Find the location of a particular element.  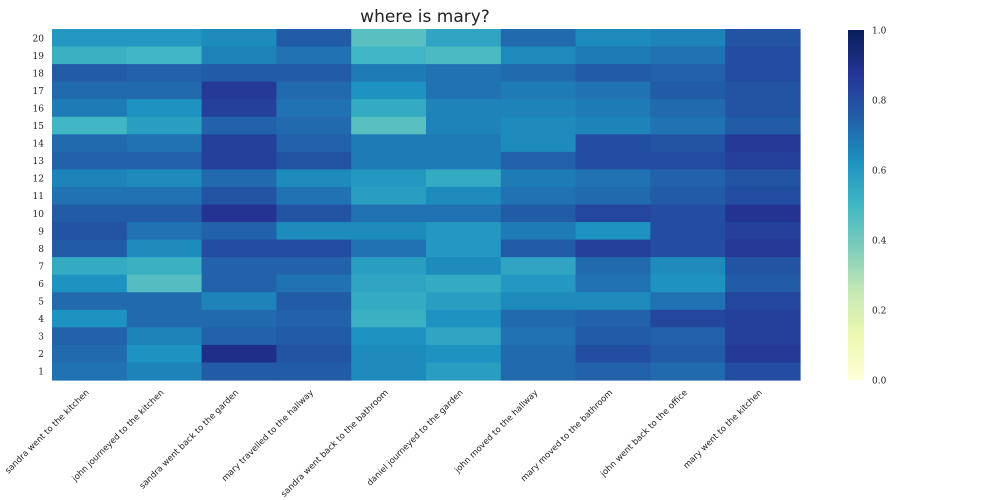

y-tick-label: 11 is located at coordinates (38, 197).